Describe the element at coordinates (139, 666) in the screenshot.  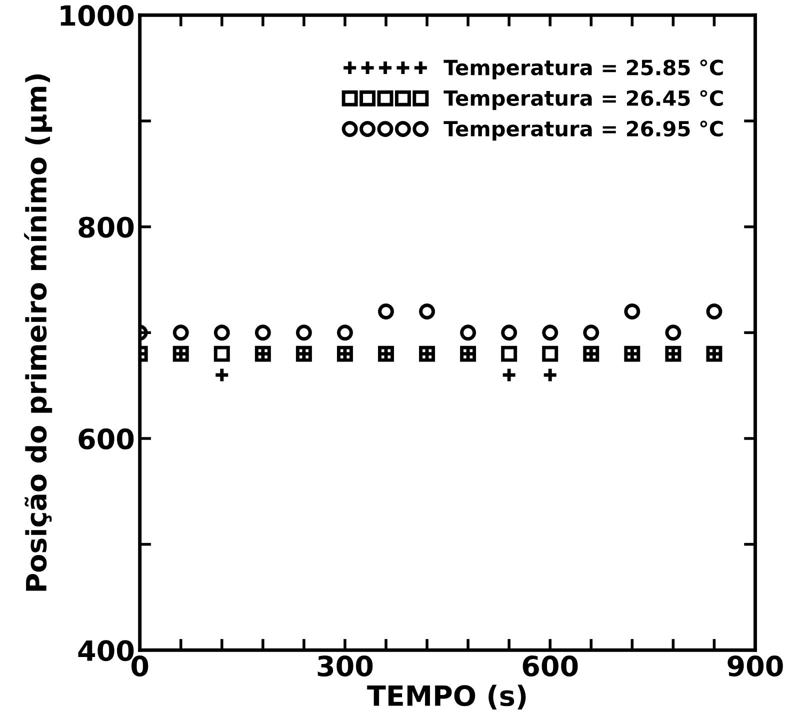
I see `x-tick-label: 0` at that location.